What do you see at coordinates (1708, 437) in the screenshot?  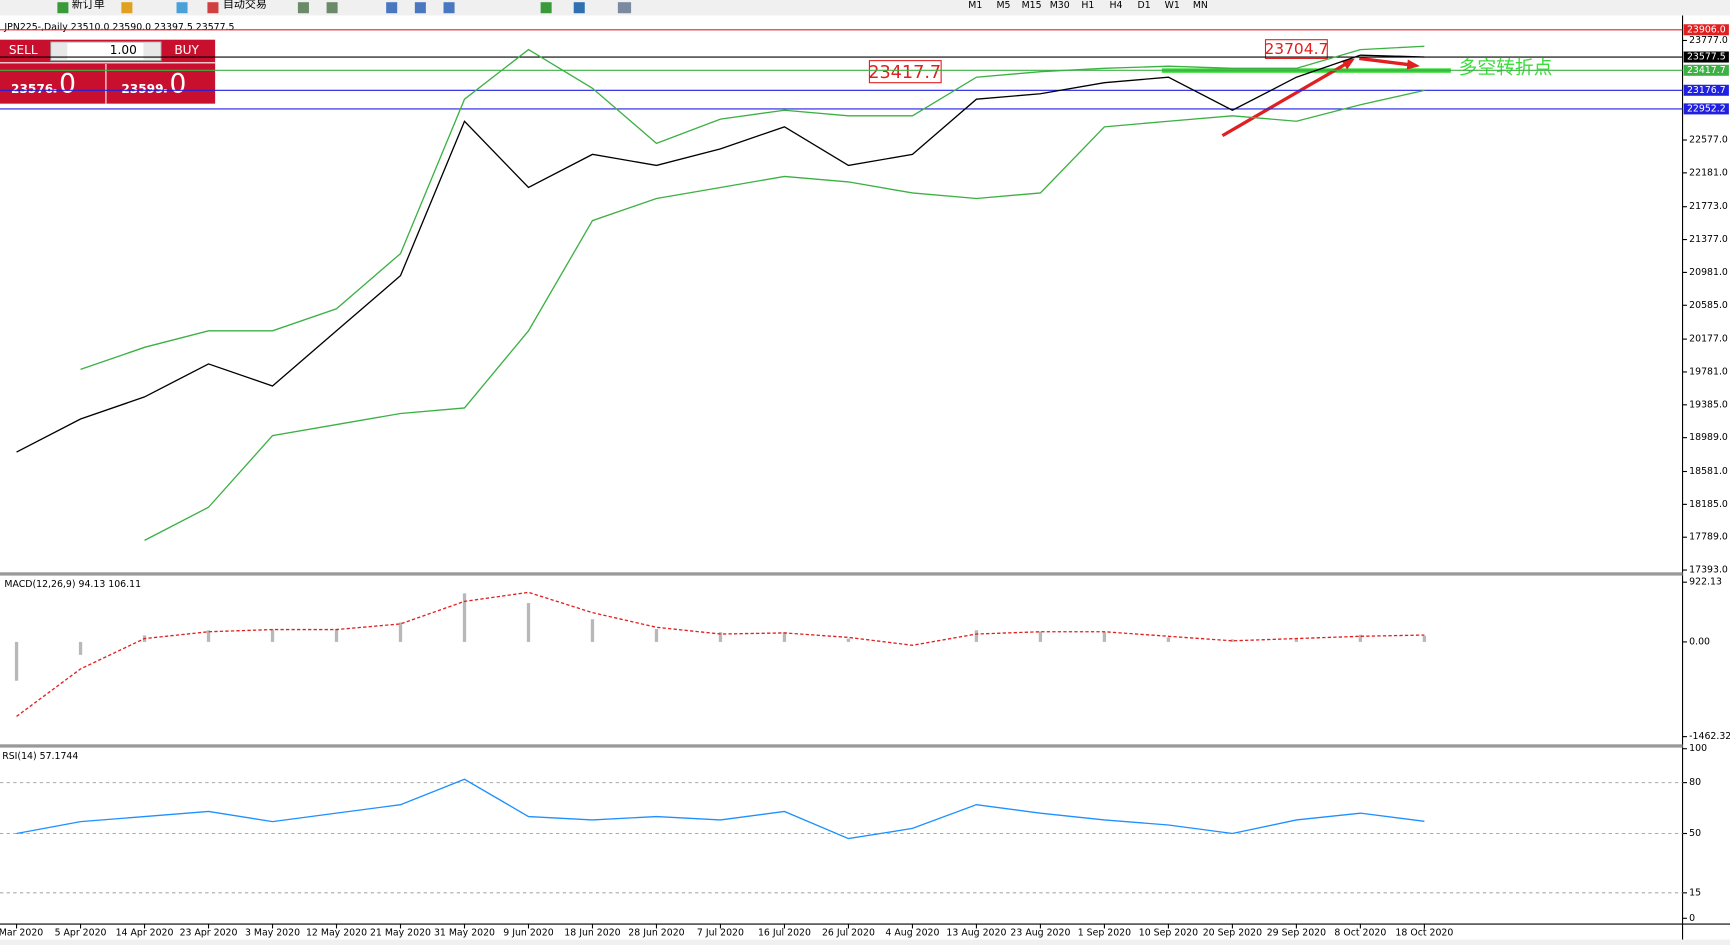 I see `y-tick-label: 18989.0` at bounding box center [1708, 437].